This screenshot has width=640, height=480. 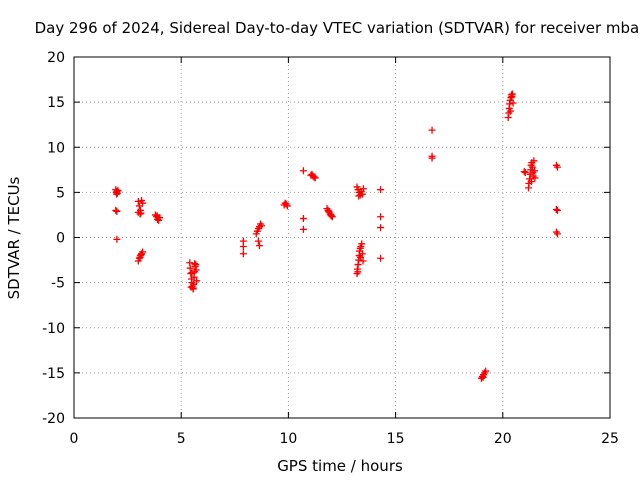 What do you see at coordinates (288, 439) in the screenshot?
I see `x-tick-label: 10` at bounding box center [288, 439].